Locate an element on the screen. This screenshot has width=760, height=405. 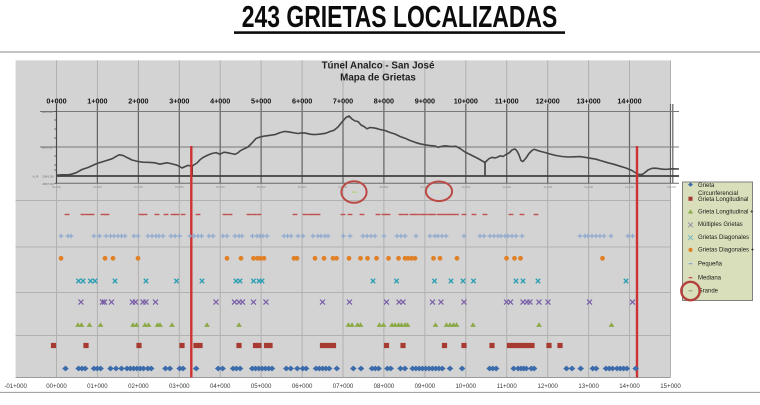
svg-text: -01+000 is located at coordinates (15, 386).